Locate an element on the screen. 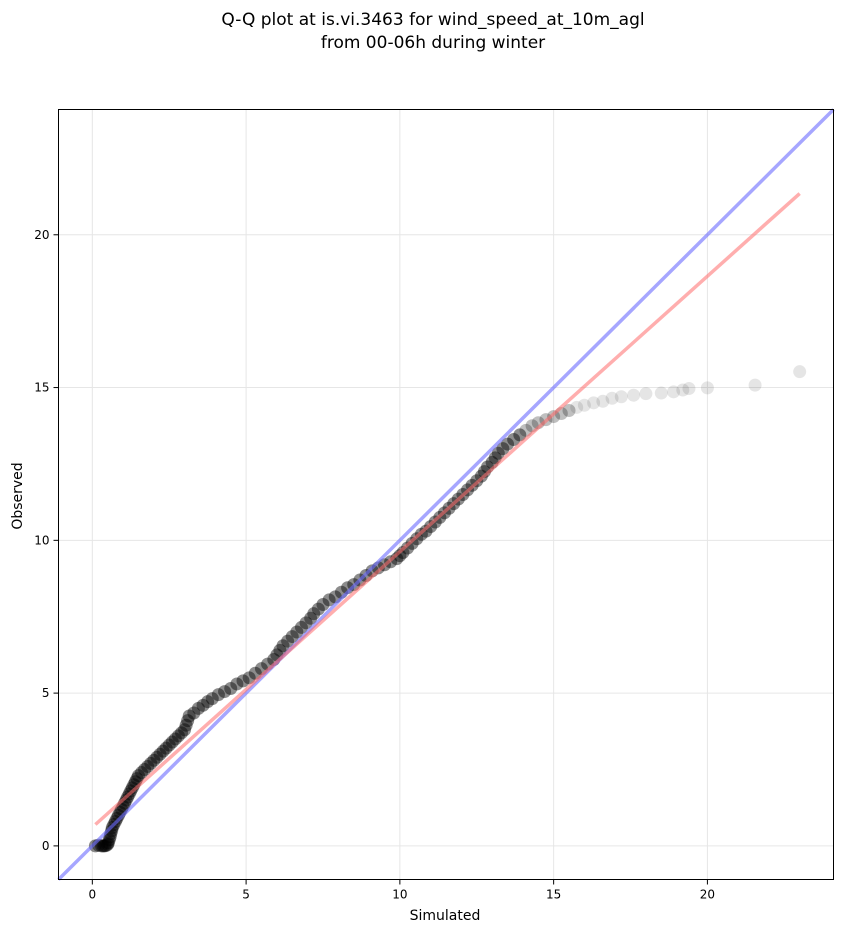 This screenshot has height=934, width=843. x-tick-label-1: 5 is located at coordinates (246, 895).